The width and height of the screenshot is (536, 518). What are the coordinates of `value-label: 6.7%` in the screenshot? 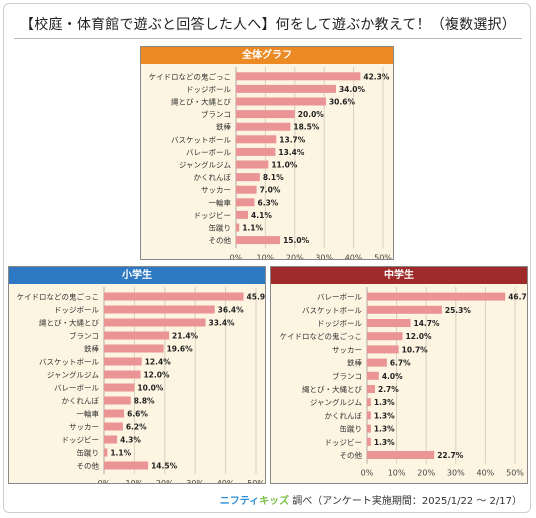 It's located at (400, 363).